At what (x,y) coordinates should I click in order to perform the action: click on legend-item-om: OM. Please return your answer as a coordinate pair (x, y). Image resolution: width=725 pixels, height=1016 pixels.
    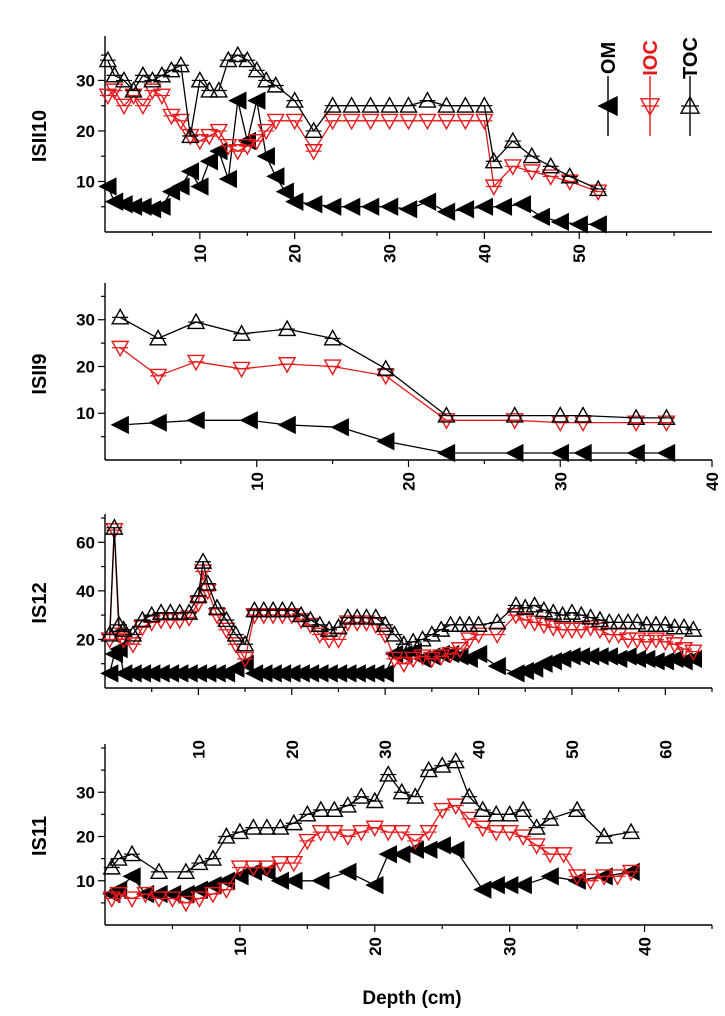
    Looking at the image, I should click on (608, 89).